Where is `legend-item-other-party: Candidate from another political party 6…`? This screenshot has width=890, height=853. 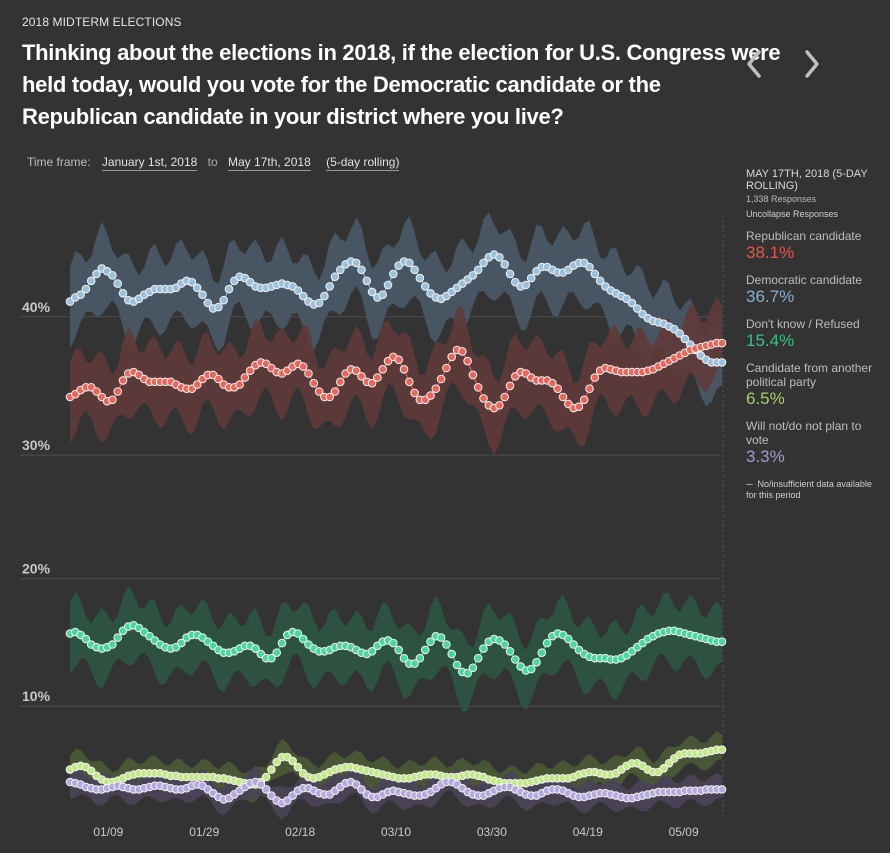
legend-item-other-party: Candidate from another political party 6… is located at coordinates (814, 385).